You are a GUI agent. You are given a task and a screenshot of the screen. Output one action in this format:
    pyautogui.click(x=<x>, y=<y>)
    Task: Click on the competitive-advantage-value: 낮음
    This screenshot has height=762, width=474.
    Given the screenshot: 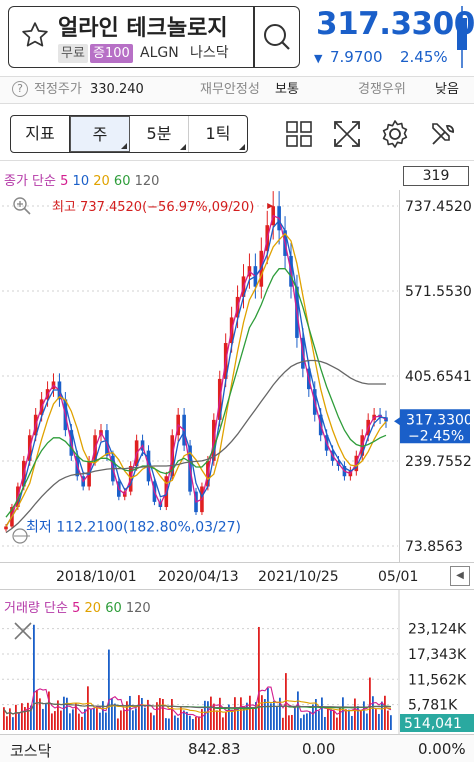 What is the action you would take?
    pyautogui.click(x=447, y=89)
    